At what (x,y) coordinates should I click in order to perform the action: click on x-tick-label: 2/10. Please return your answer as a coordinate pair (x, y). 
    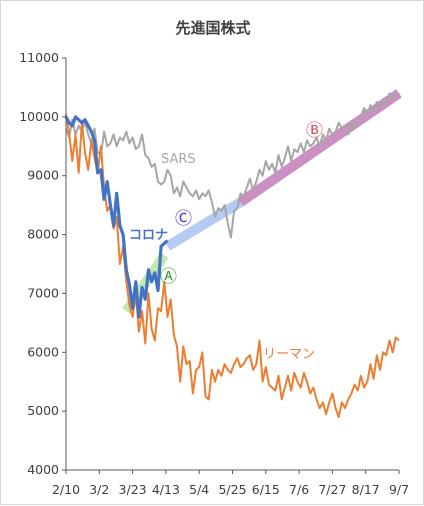
    Looking at the image, I should click on (66, 489).